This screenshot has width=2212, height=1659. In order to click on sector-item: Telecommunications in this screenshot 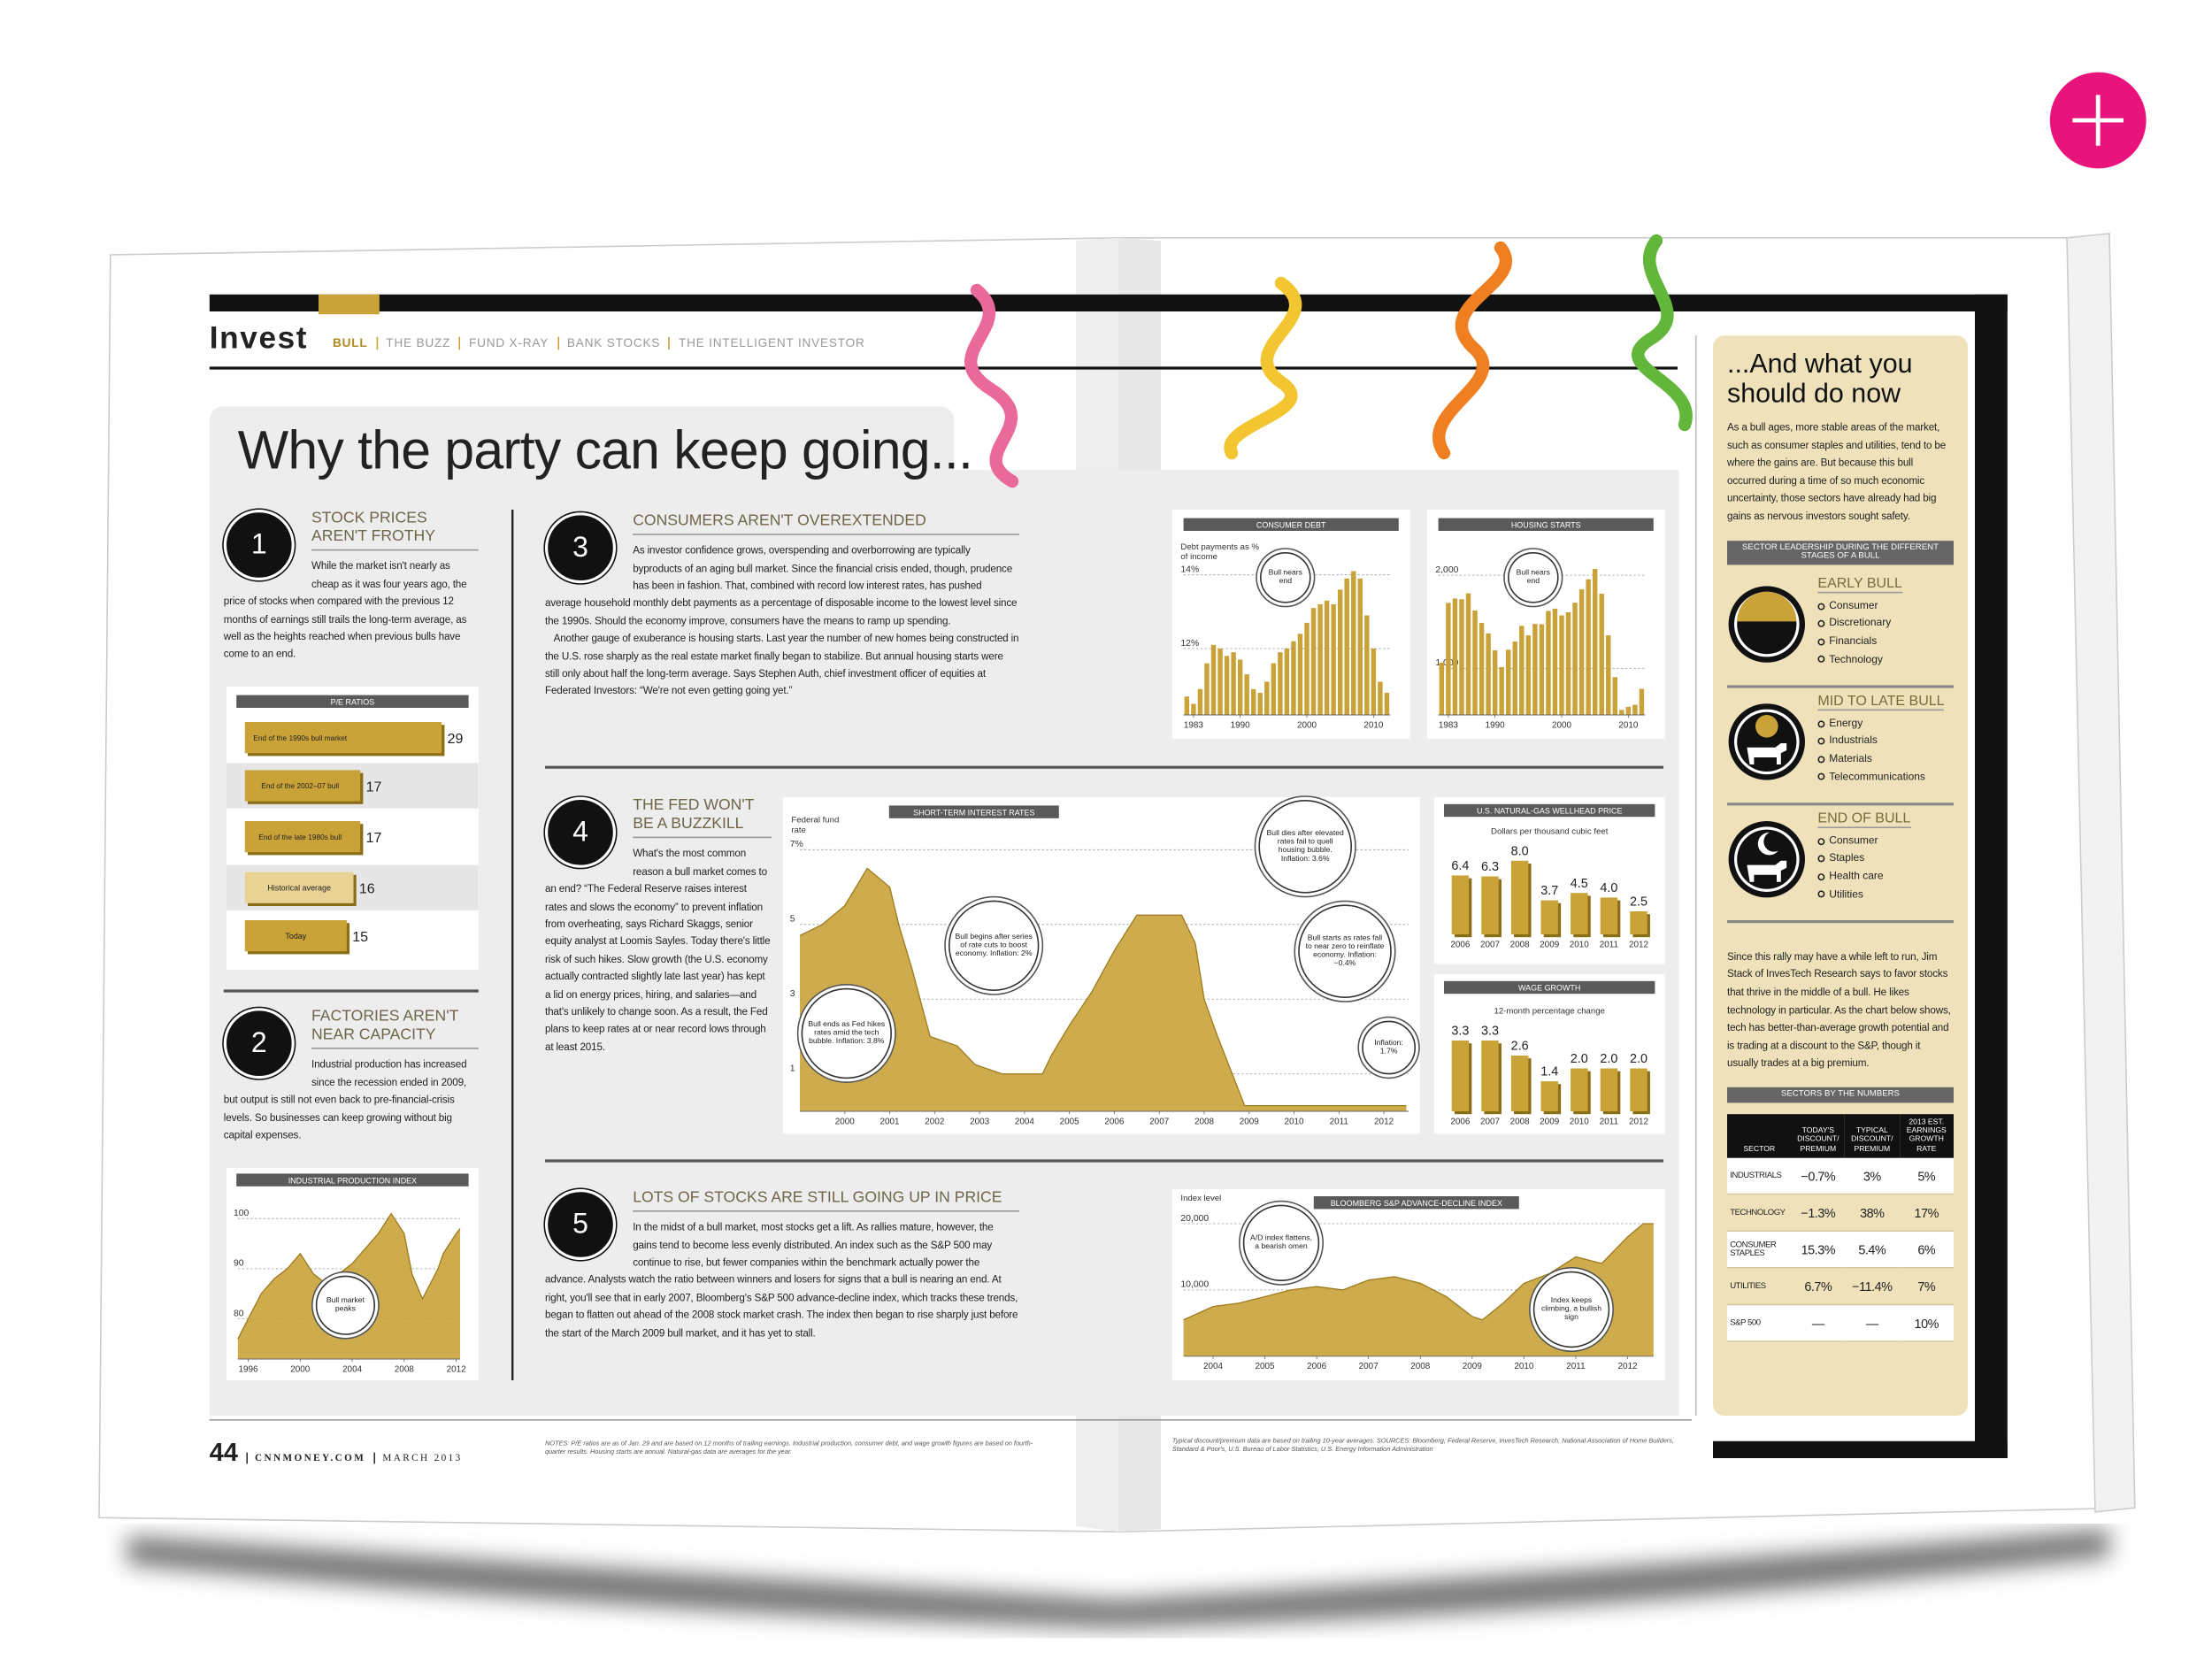, I will do `click(1881, 777)`.